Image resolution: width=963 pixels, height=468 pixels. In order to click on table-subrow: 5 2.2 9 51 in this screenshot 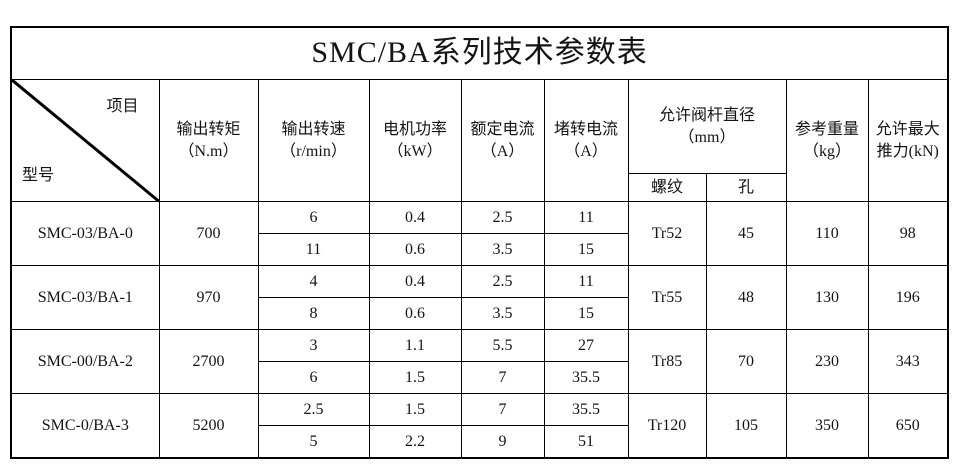, I will do `click(479, 442)`.